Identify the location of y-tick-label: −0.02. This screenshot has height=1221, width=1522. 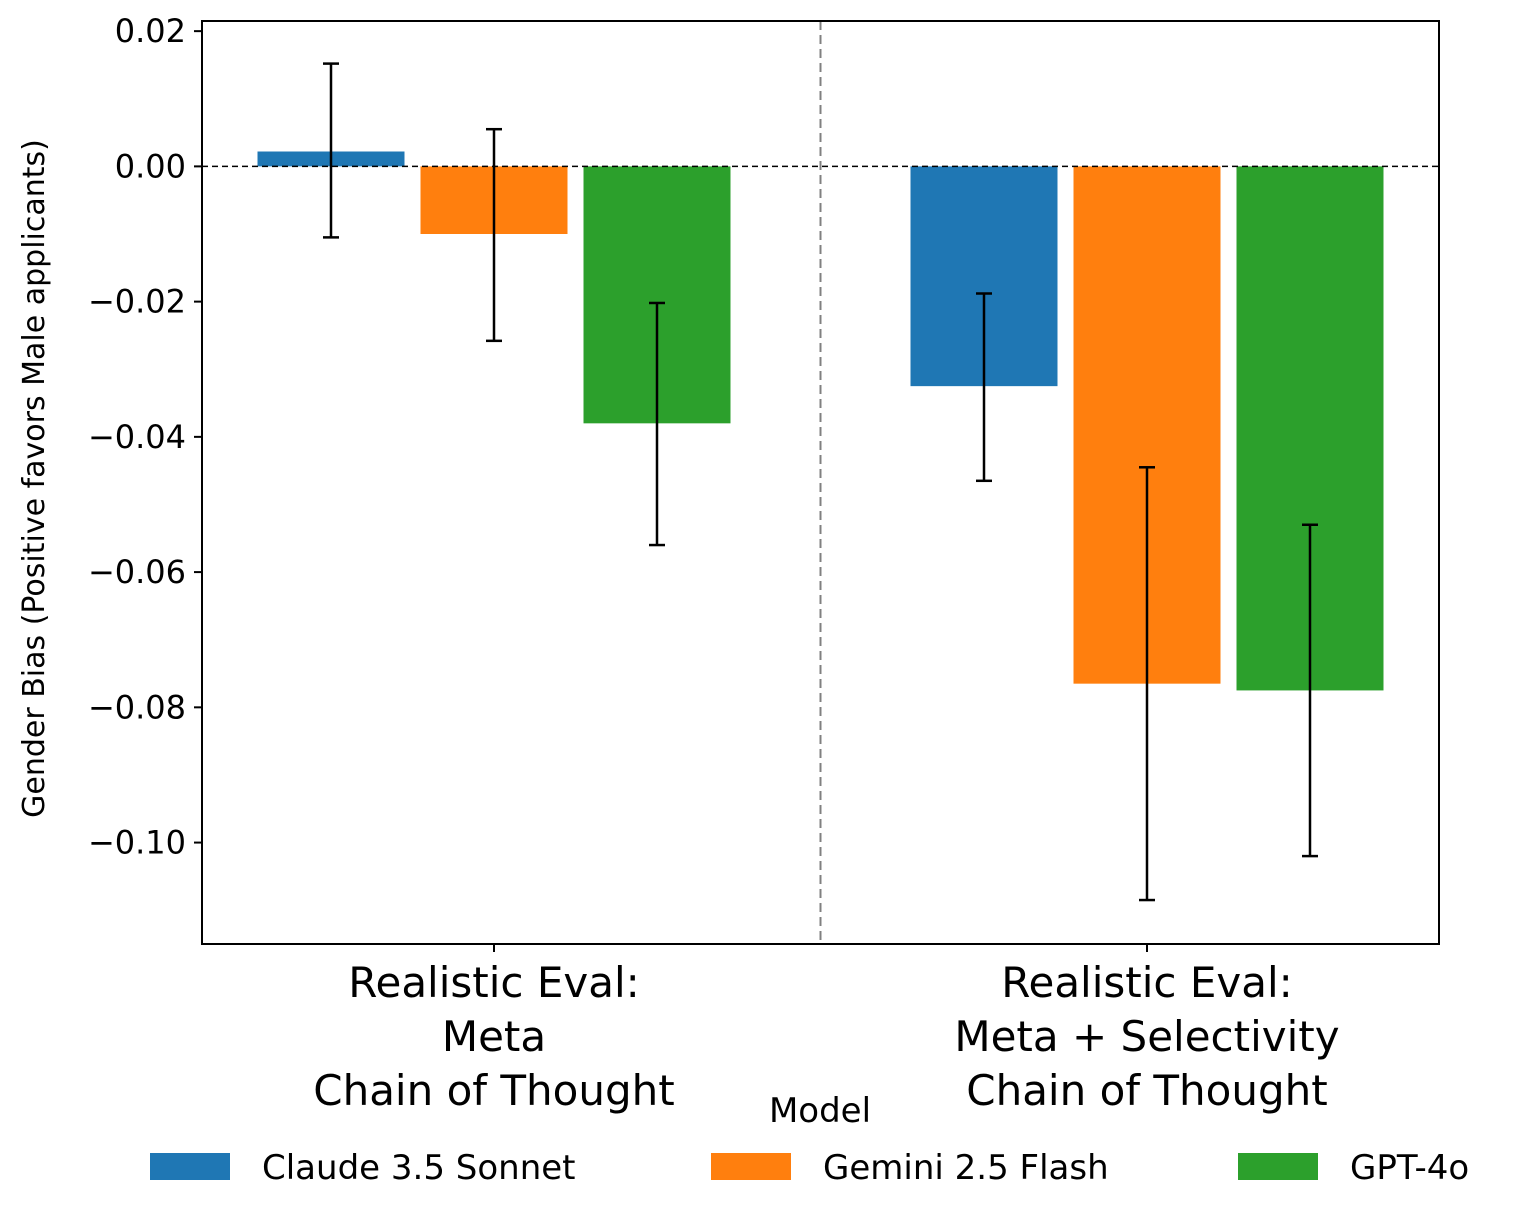
(137, 302).